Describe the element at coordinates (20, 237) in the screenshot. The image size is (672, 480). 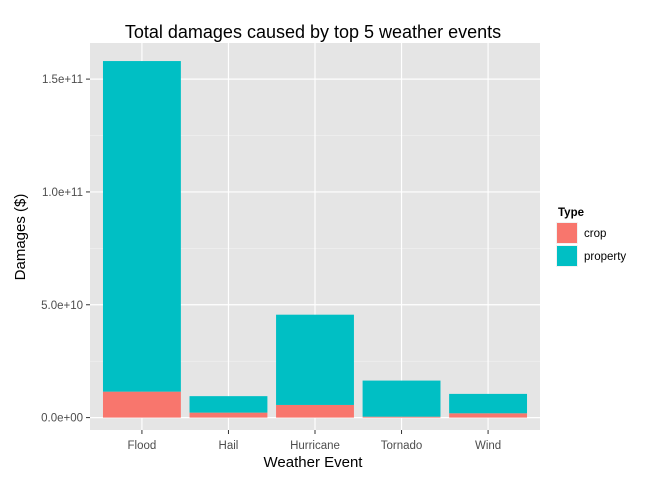
I see `y-axis-title: Damages ($)` at that location.